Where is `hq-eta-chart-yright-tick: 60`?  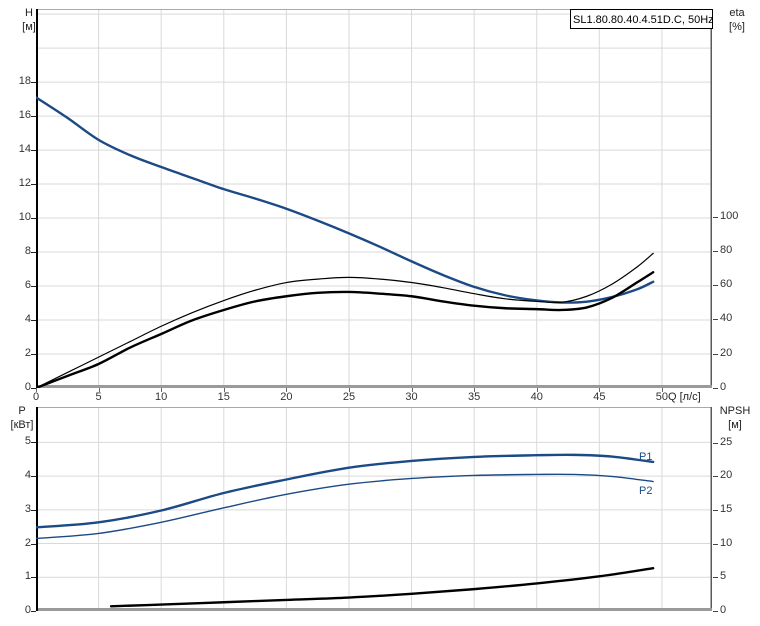
hq-eta-chart-yright-tick: 60 is located at coordinates (726, 284).